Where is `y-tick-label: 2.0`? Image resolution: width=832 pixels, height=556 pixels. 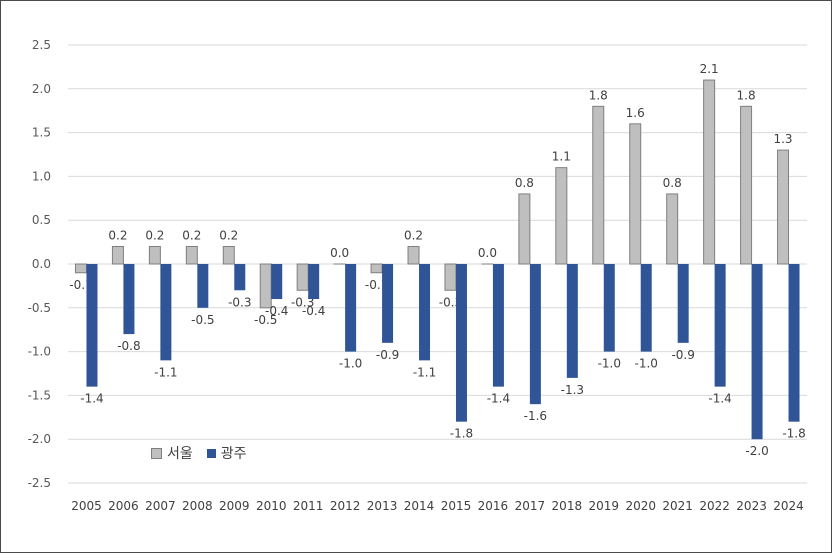 y-tick-label: 2.0 is located at coordinates (41, 89).